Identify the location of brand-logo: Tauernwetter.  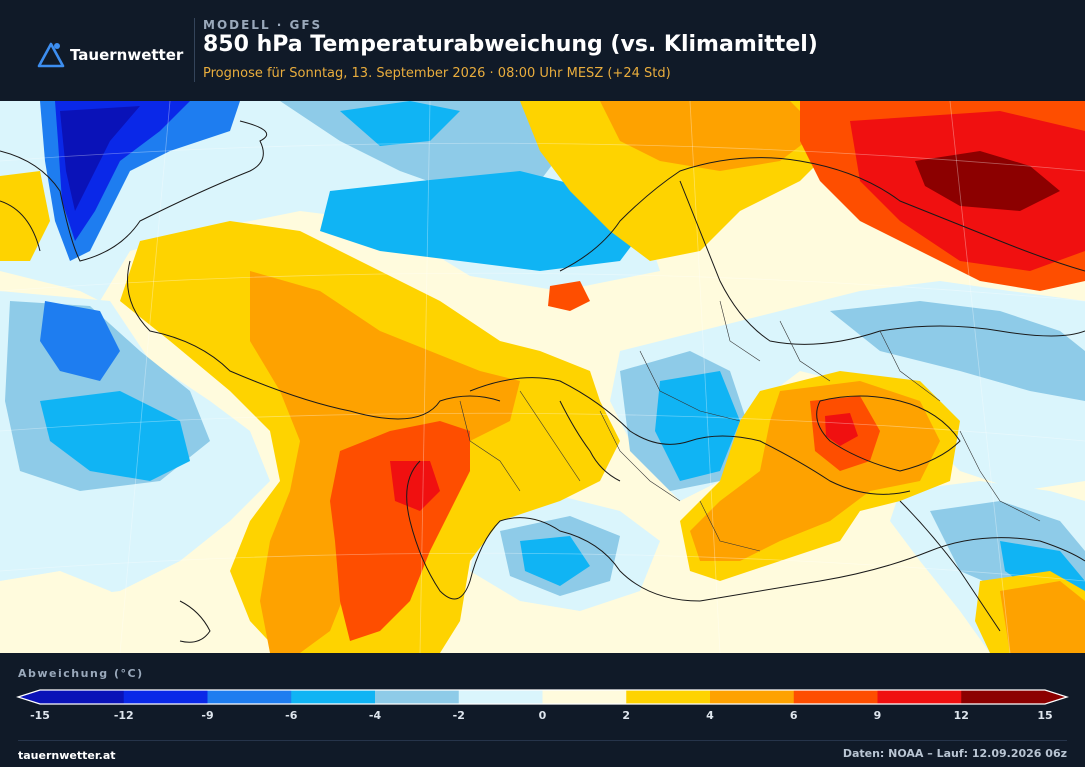
(109, 55).